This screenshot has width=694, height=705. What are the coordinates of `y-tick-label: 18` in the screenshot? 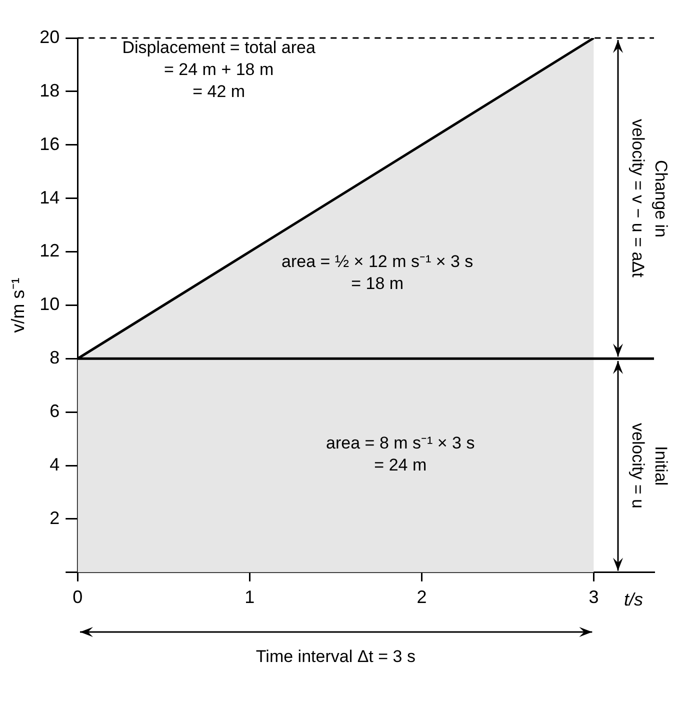 It's located at (50, 90).